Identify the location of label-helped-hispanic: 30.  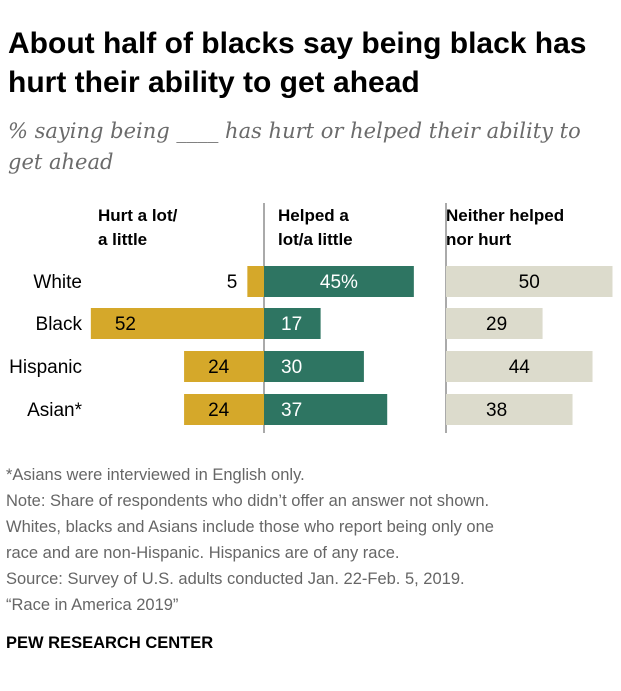
(291, 367).